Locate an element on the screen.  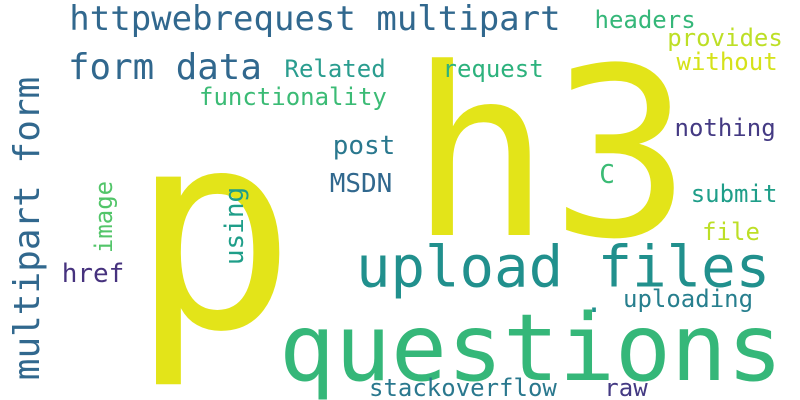
word-file: file is located at coordinates (731, 232).